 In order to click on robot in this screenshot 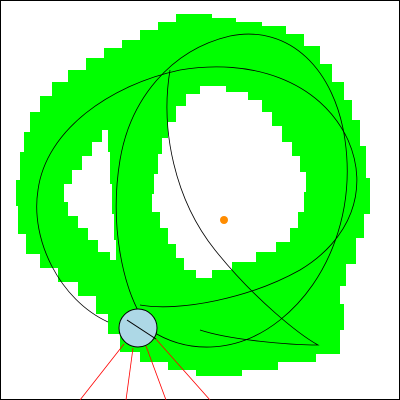, I will do `click(138, 328)`.